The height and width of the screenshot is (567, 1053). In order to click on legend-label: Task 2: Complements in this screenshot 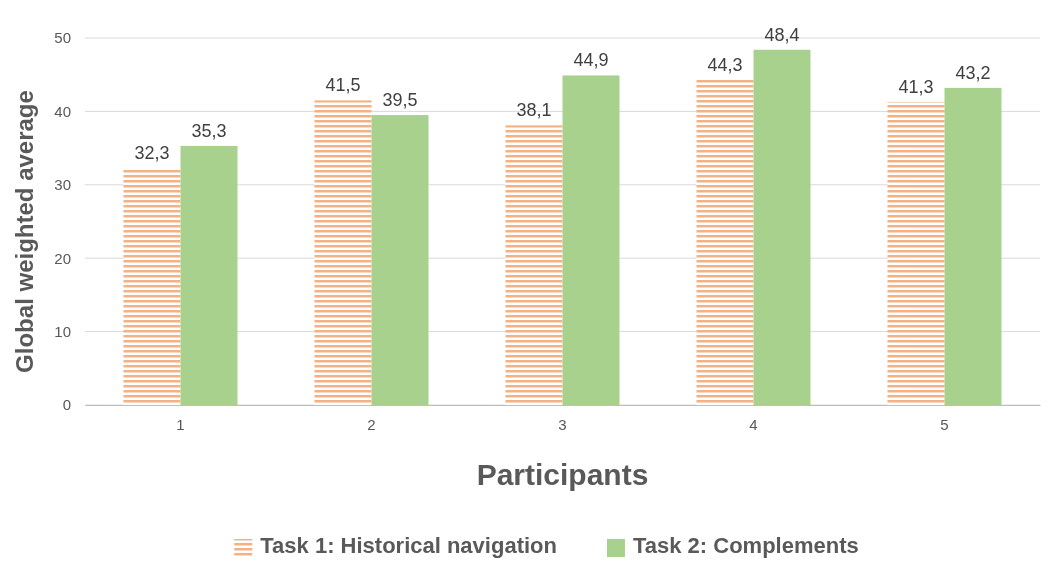, I will do `click(745, 545)`.